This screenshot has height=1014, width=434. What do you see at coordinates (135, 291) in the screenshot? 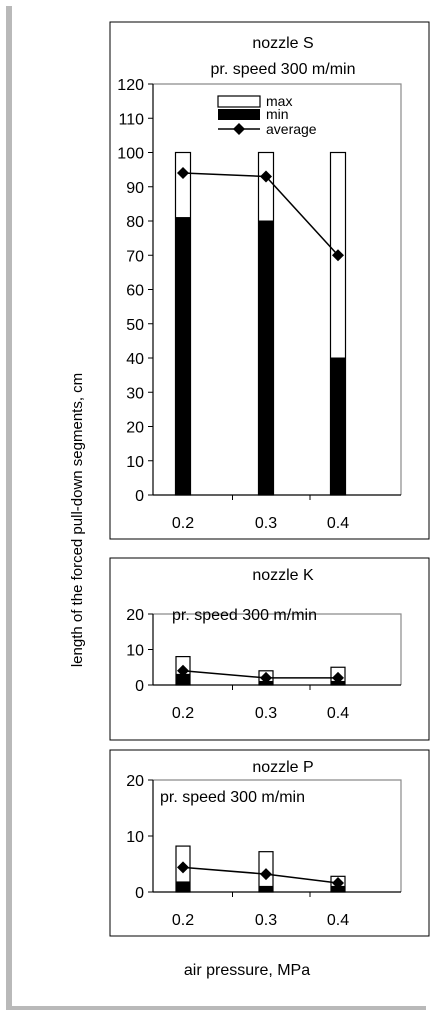
I see `y-tick-label: 60` at bounding box center [135, 291].